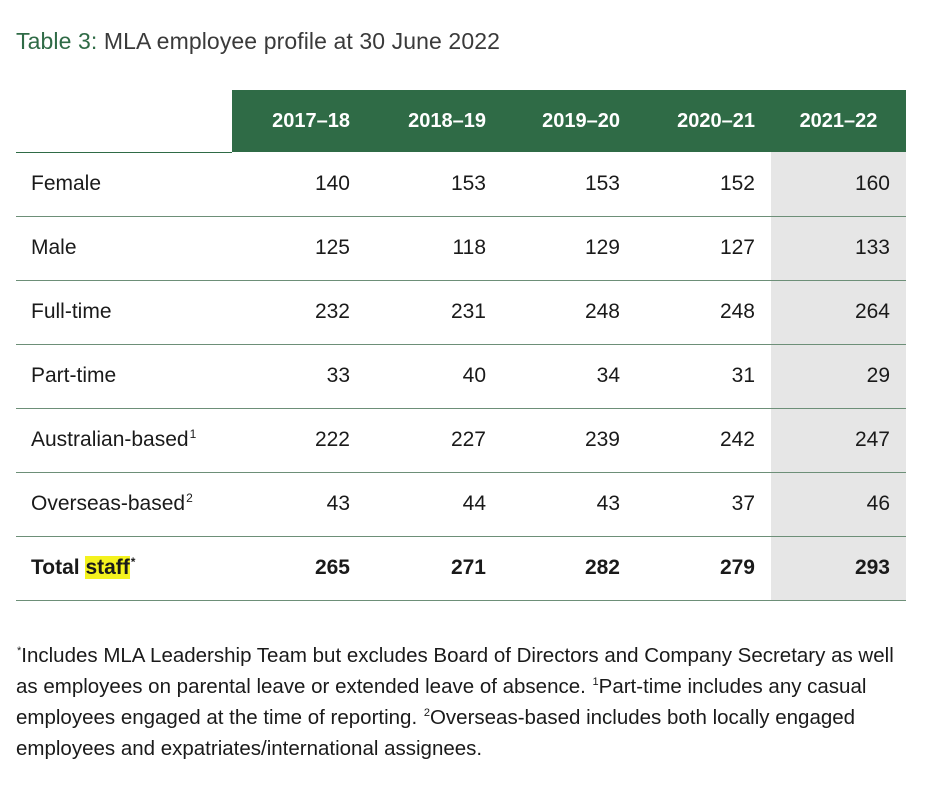 This screenshot has width=932, height=812. I want to click on total-label-text: Total, so click(55, 567).